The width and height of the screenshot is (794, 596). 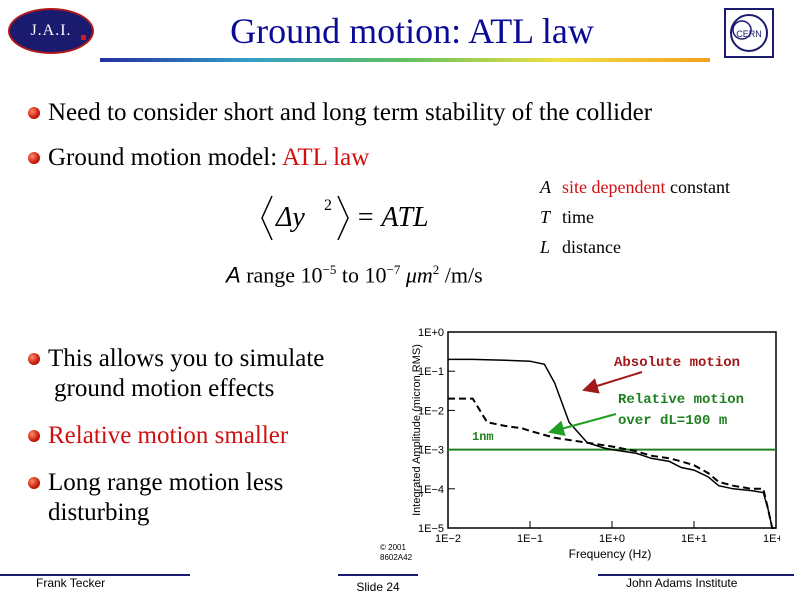 I want to click on annotation-relative-line2: over dL=100 m, so click(x=672, y=421).